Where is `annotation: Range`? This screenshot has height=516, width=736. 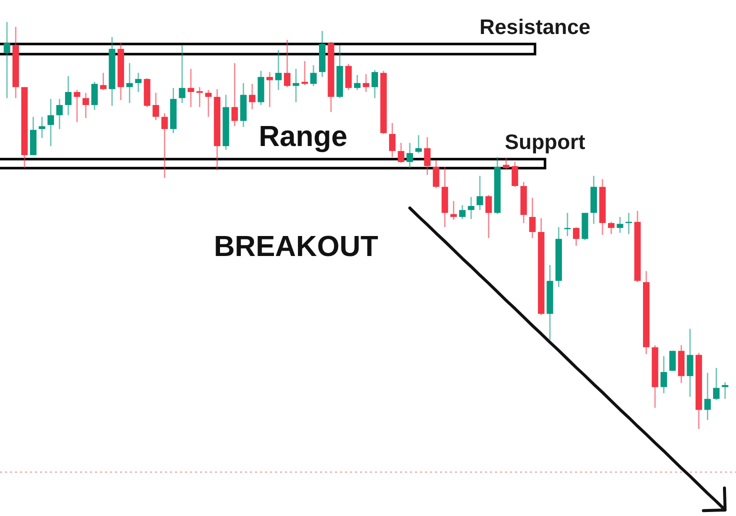
annotation: Range is located at coordinates (303, 137).